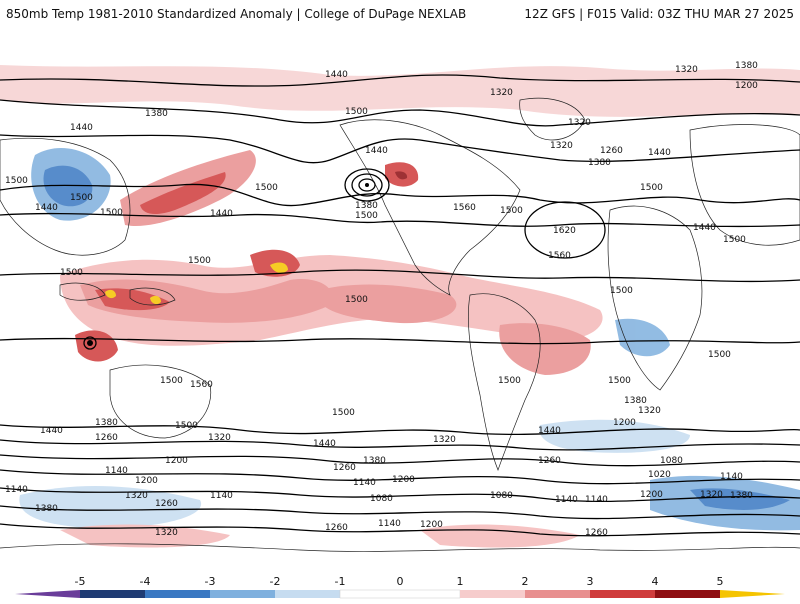  What do you see at coordinates (655, 581) in the screenshot?
I see `colorbar-tick: 4` at bounding box center [655, 581].